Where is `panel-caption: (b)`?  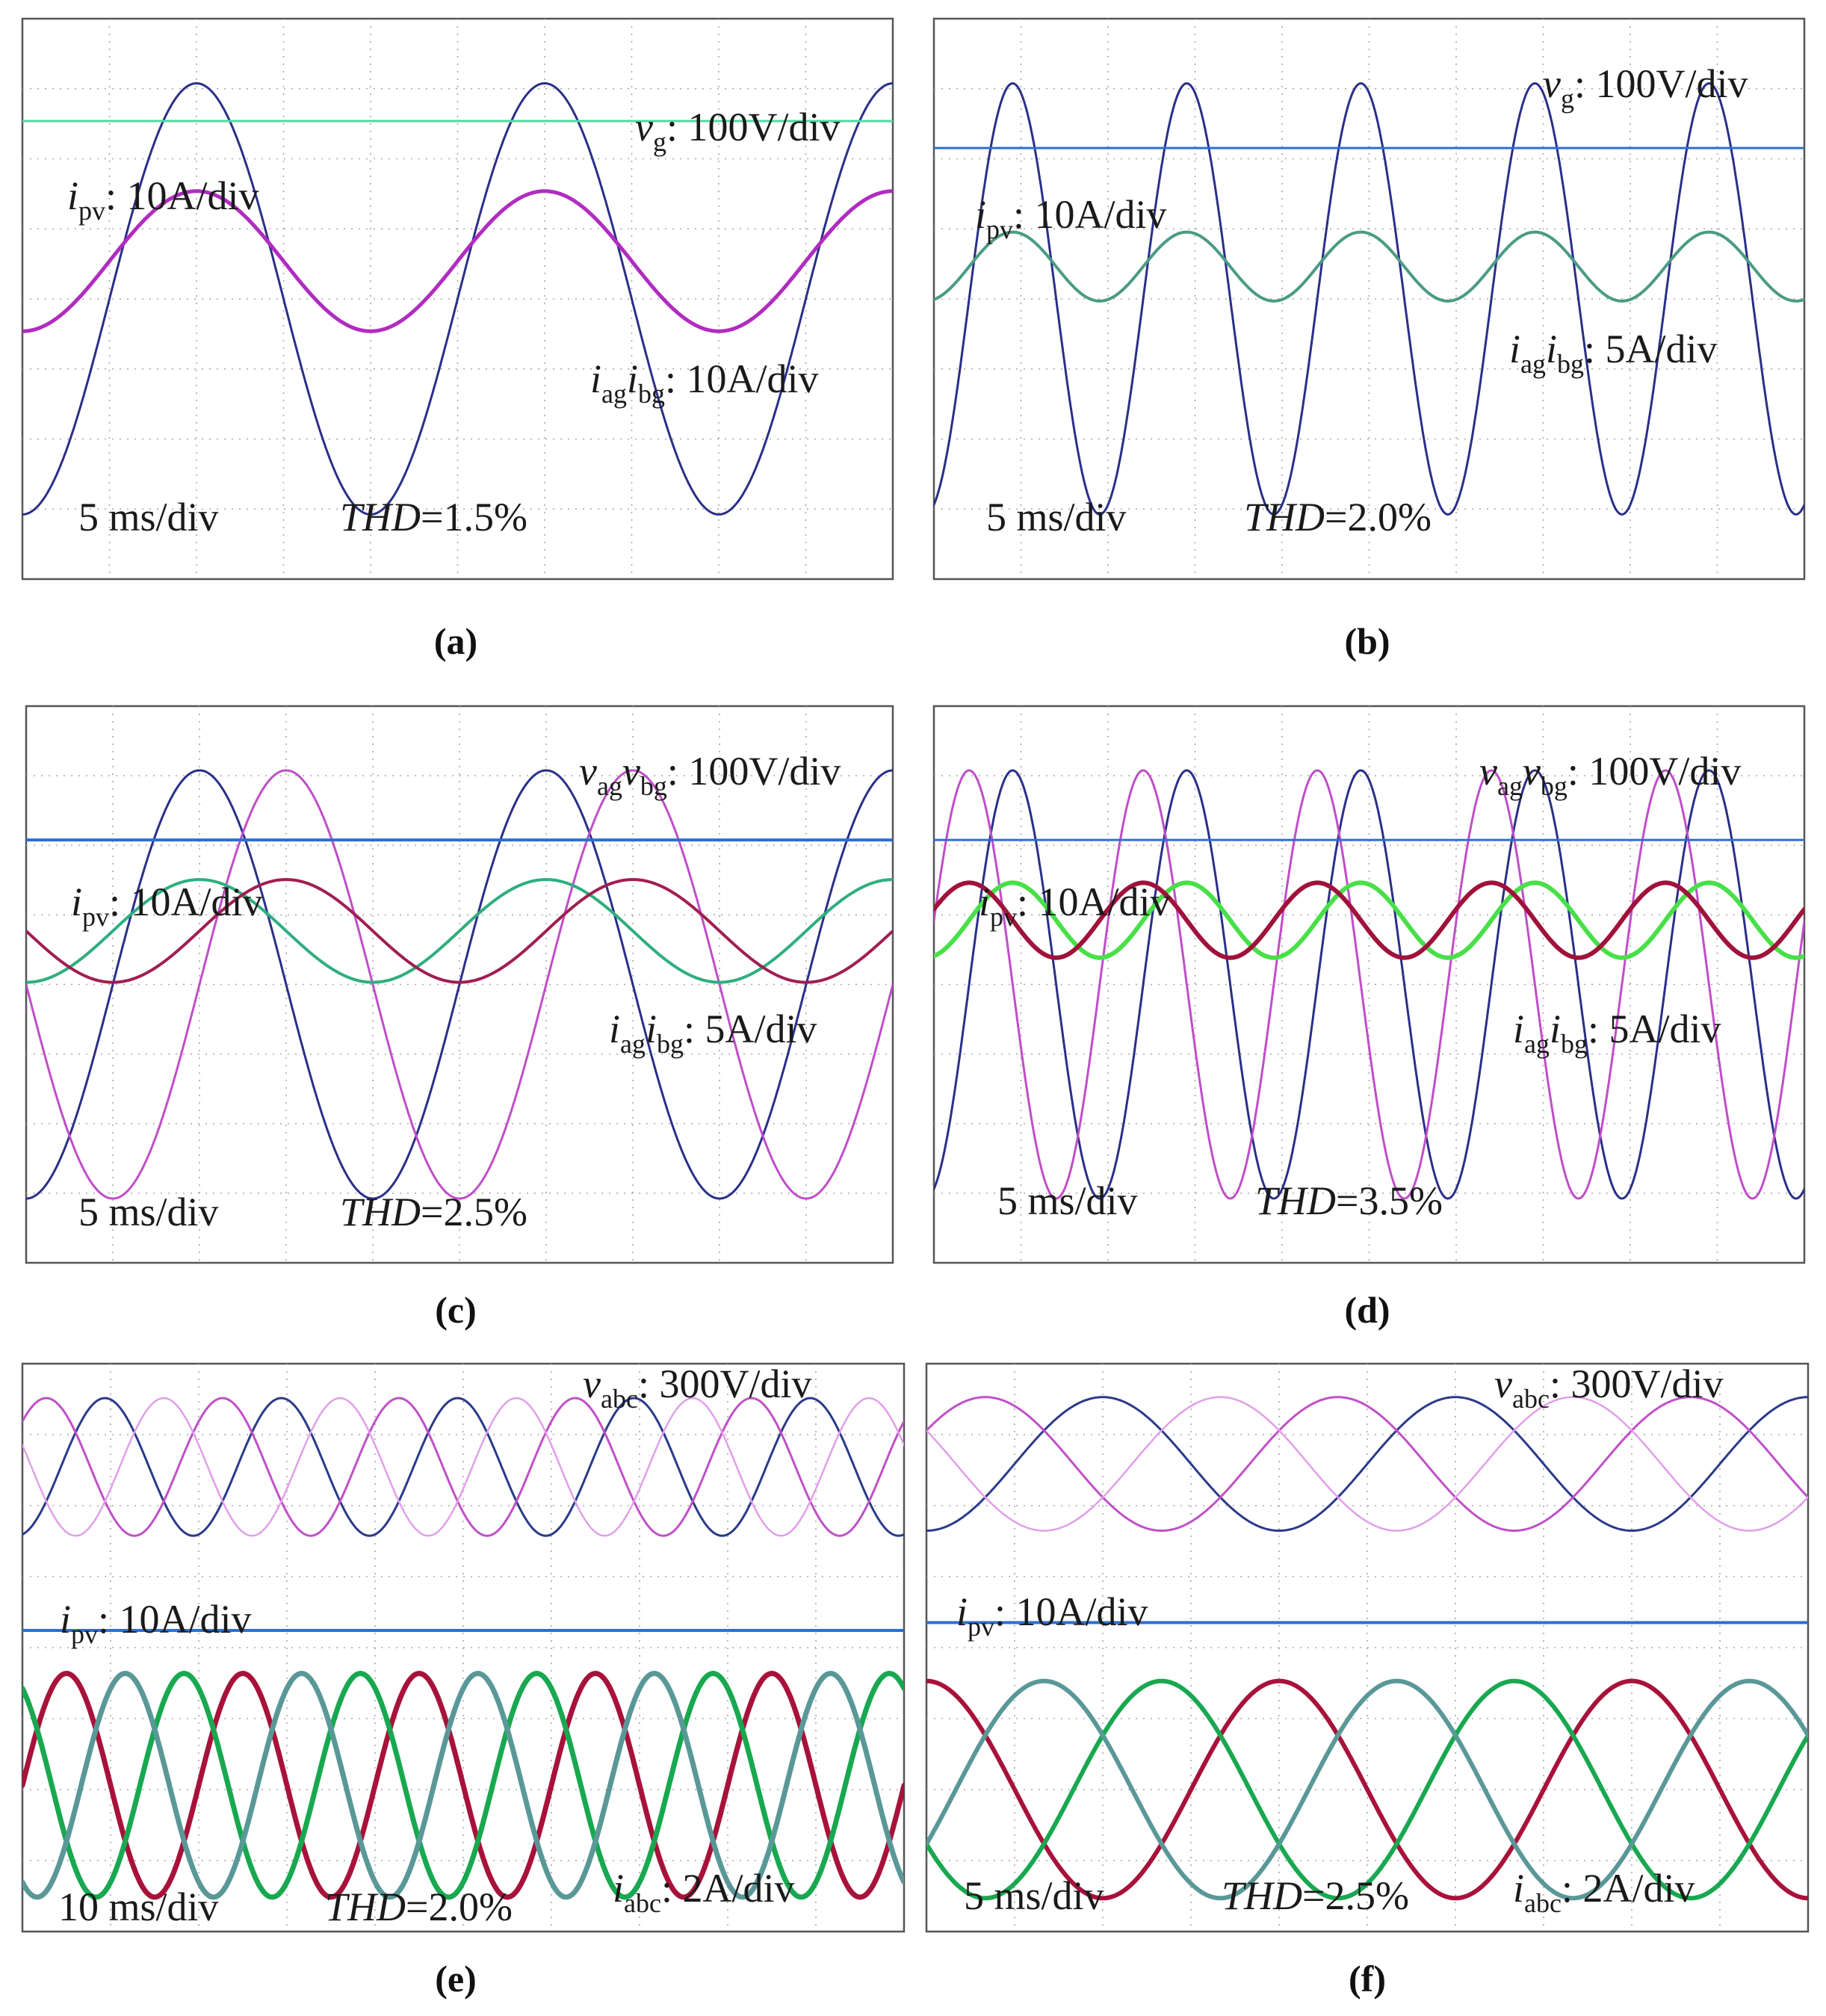 panel-caption: (b) is located at coordinates (1367, 641).